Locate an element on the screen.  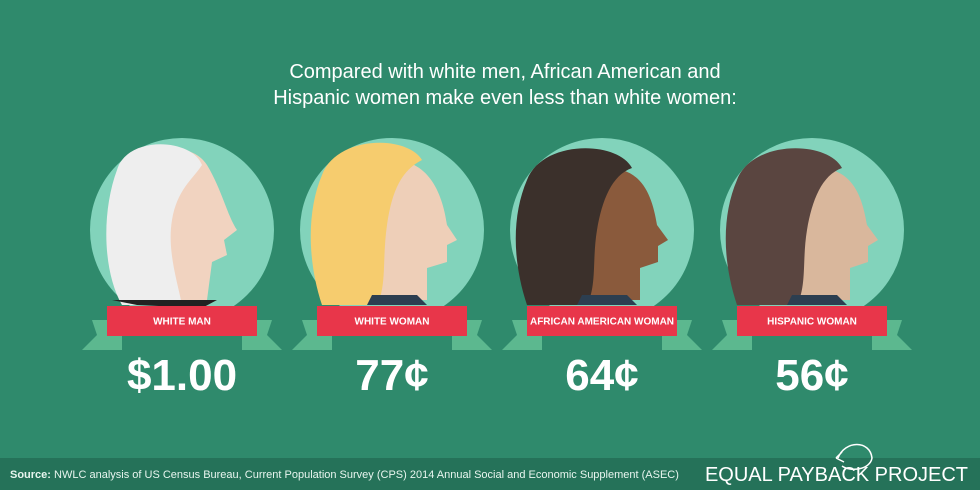
person-label: HISPANIC WOMAN is located at coordinates (812, 322).